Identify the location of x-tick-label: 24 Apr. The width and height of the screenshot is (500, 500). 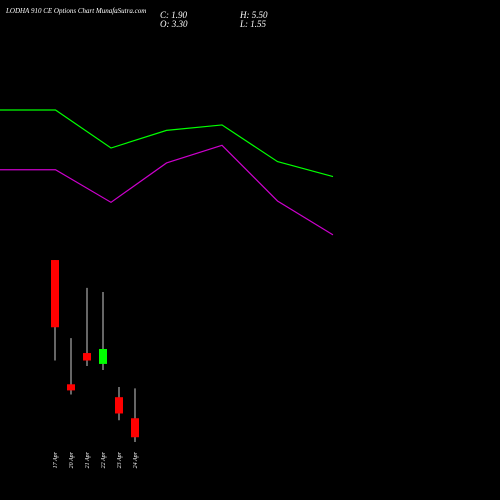
(135, 459).